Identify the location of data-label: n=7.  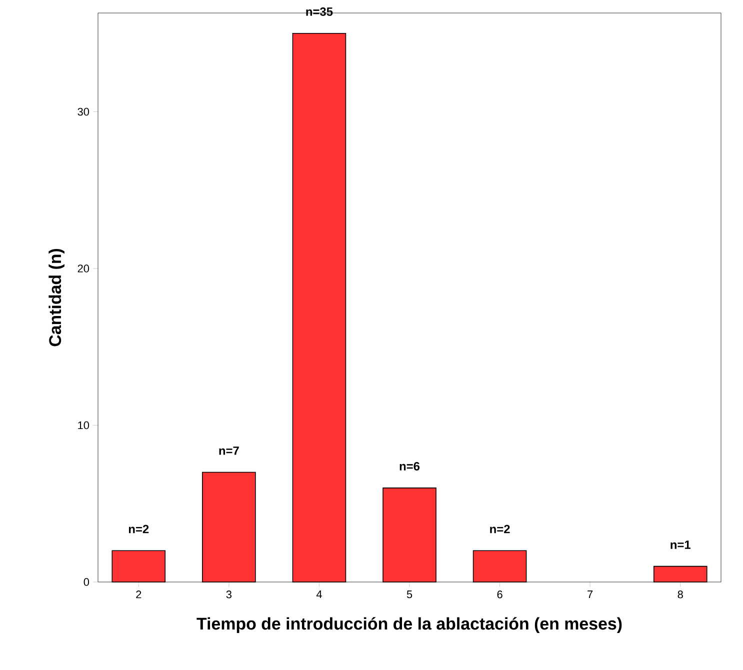
(229, 450).